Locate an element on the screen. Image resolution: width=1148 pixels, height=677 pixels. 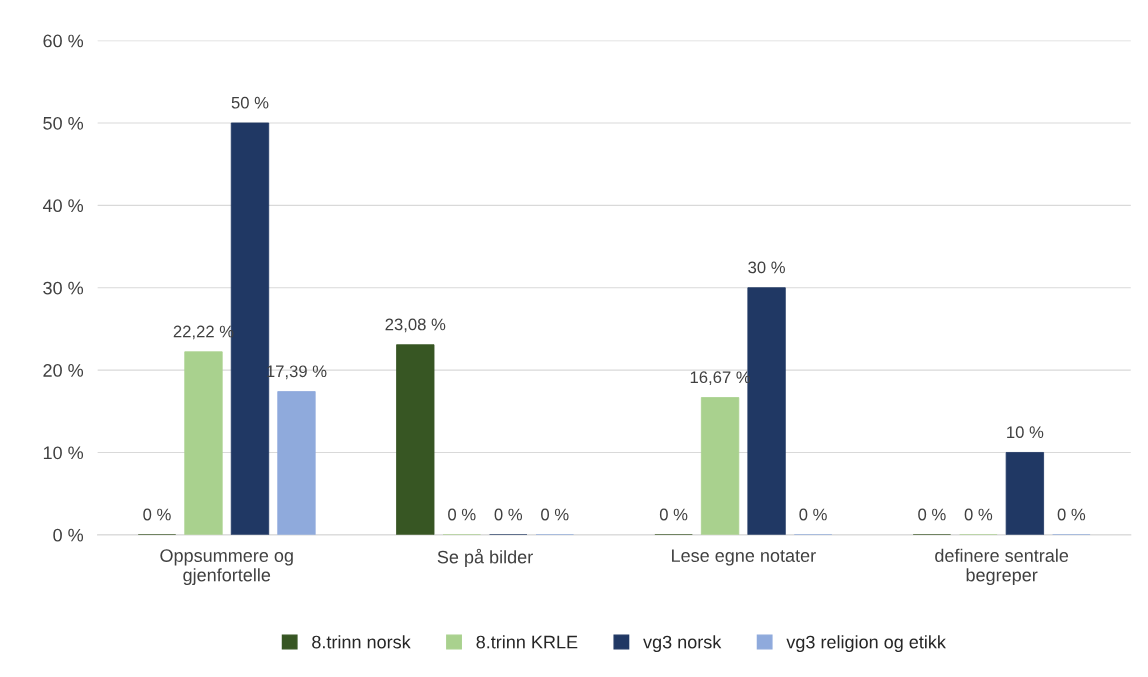
y-tick-label: 60 % is located at coordinates (63, 41).